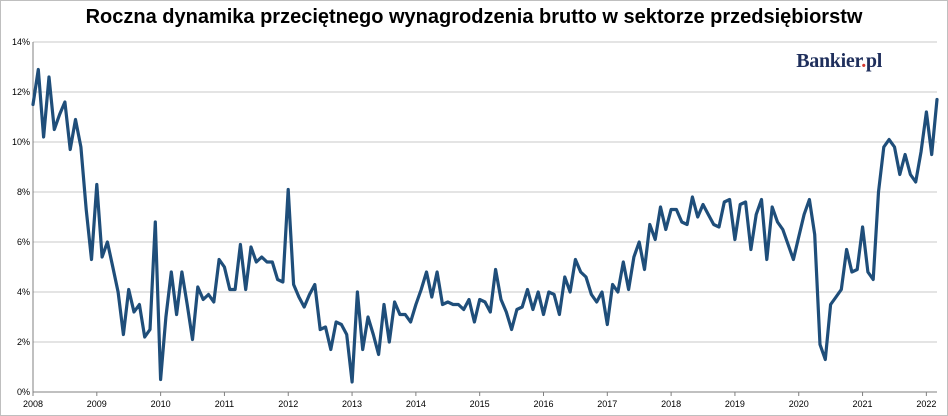 The image size is (948, 416). Describe the element at coordinates (224, 404) in the screenshot. I see `x-tick-label: 2011` at that location.